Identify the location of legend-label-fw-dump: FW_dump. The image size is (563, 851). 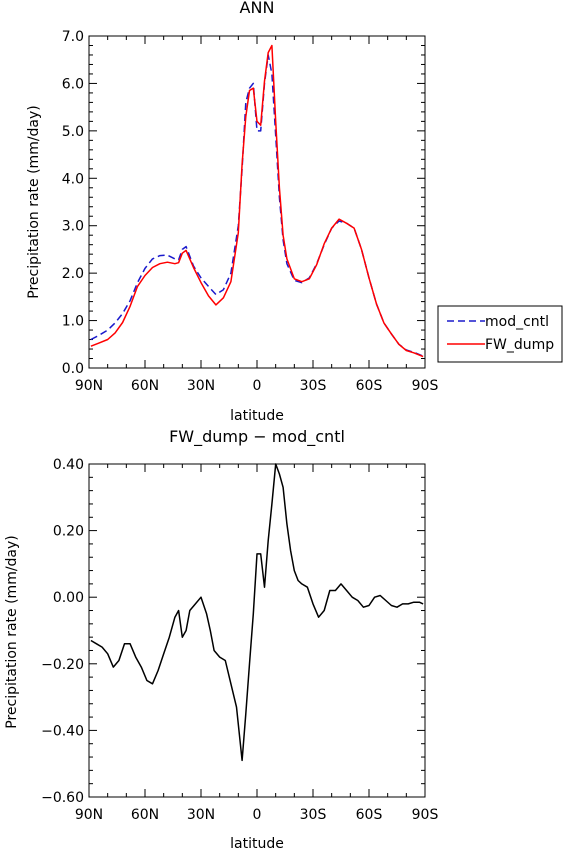
(519, 345).